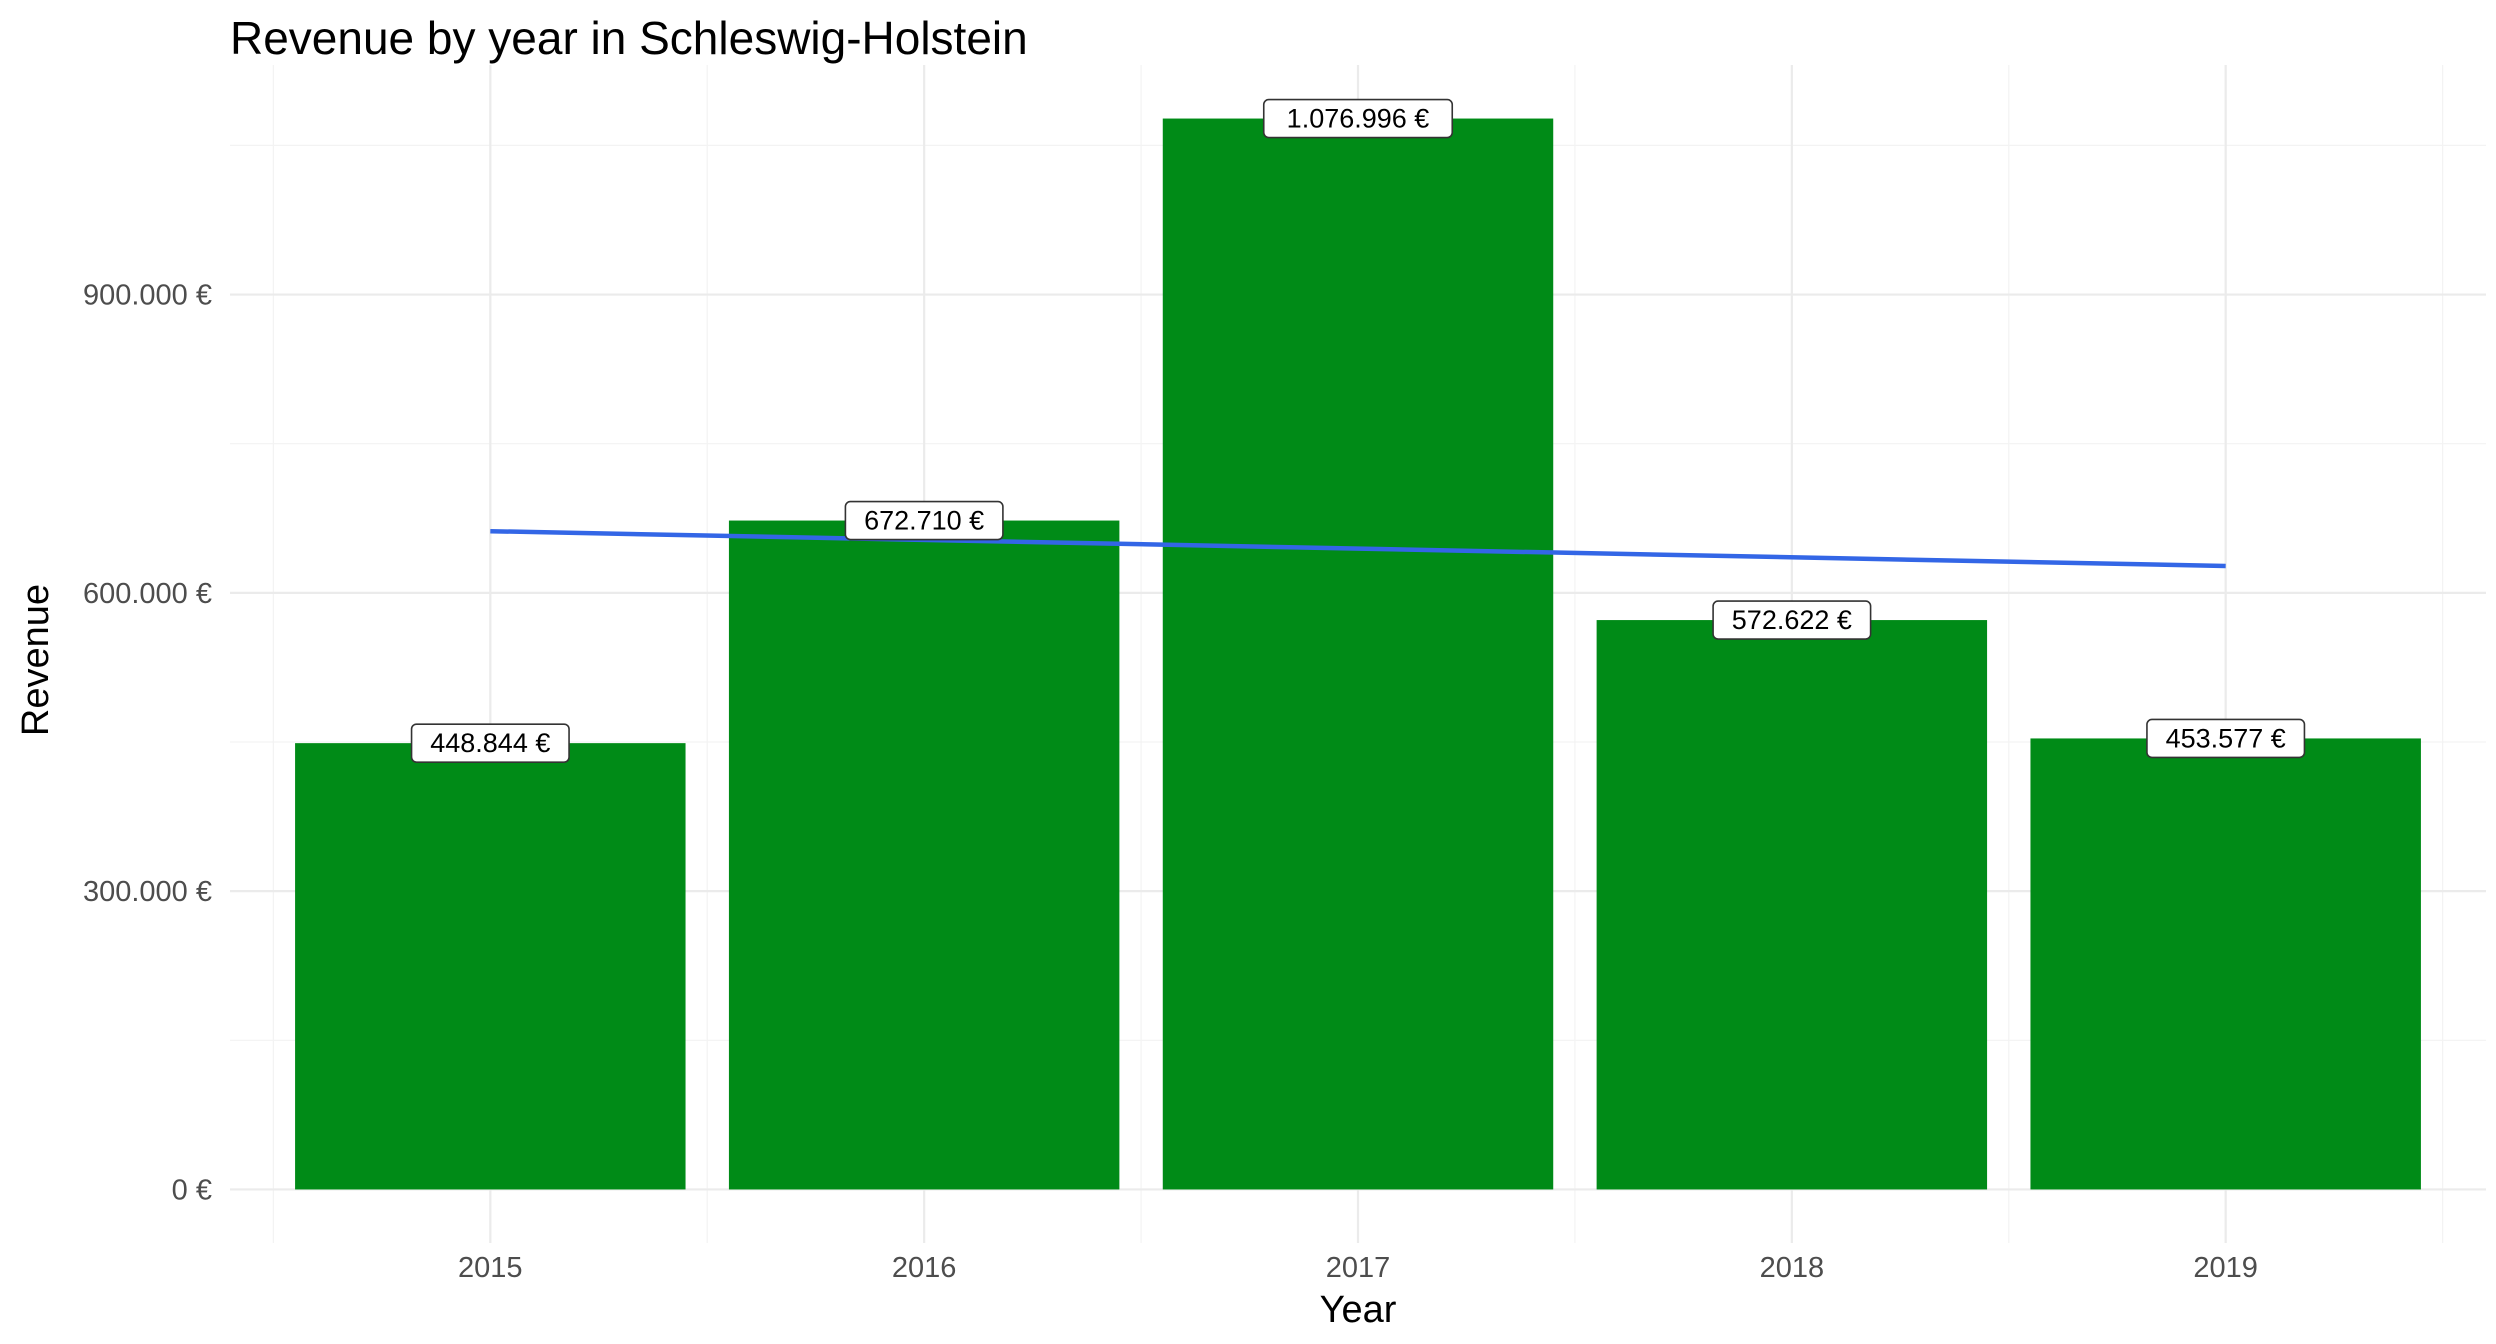 The height and width of the screenshot is (1344, 2496). Describe the element at coordinates (924, 855) in the screenshot. I see `bar-2016` at that location.